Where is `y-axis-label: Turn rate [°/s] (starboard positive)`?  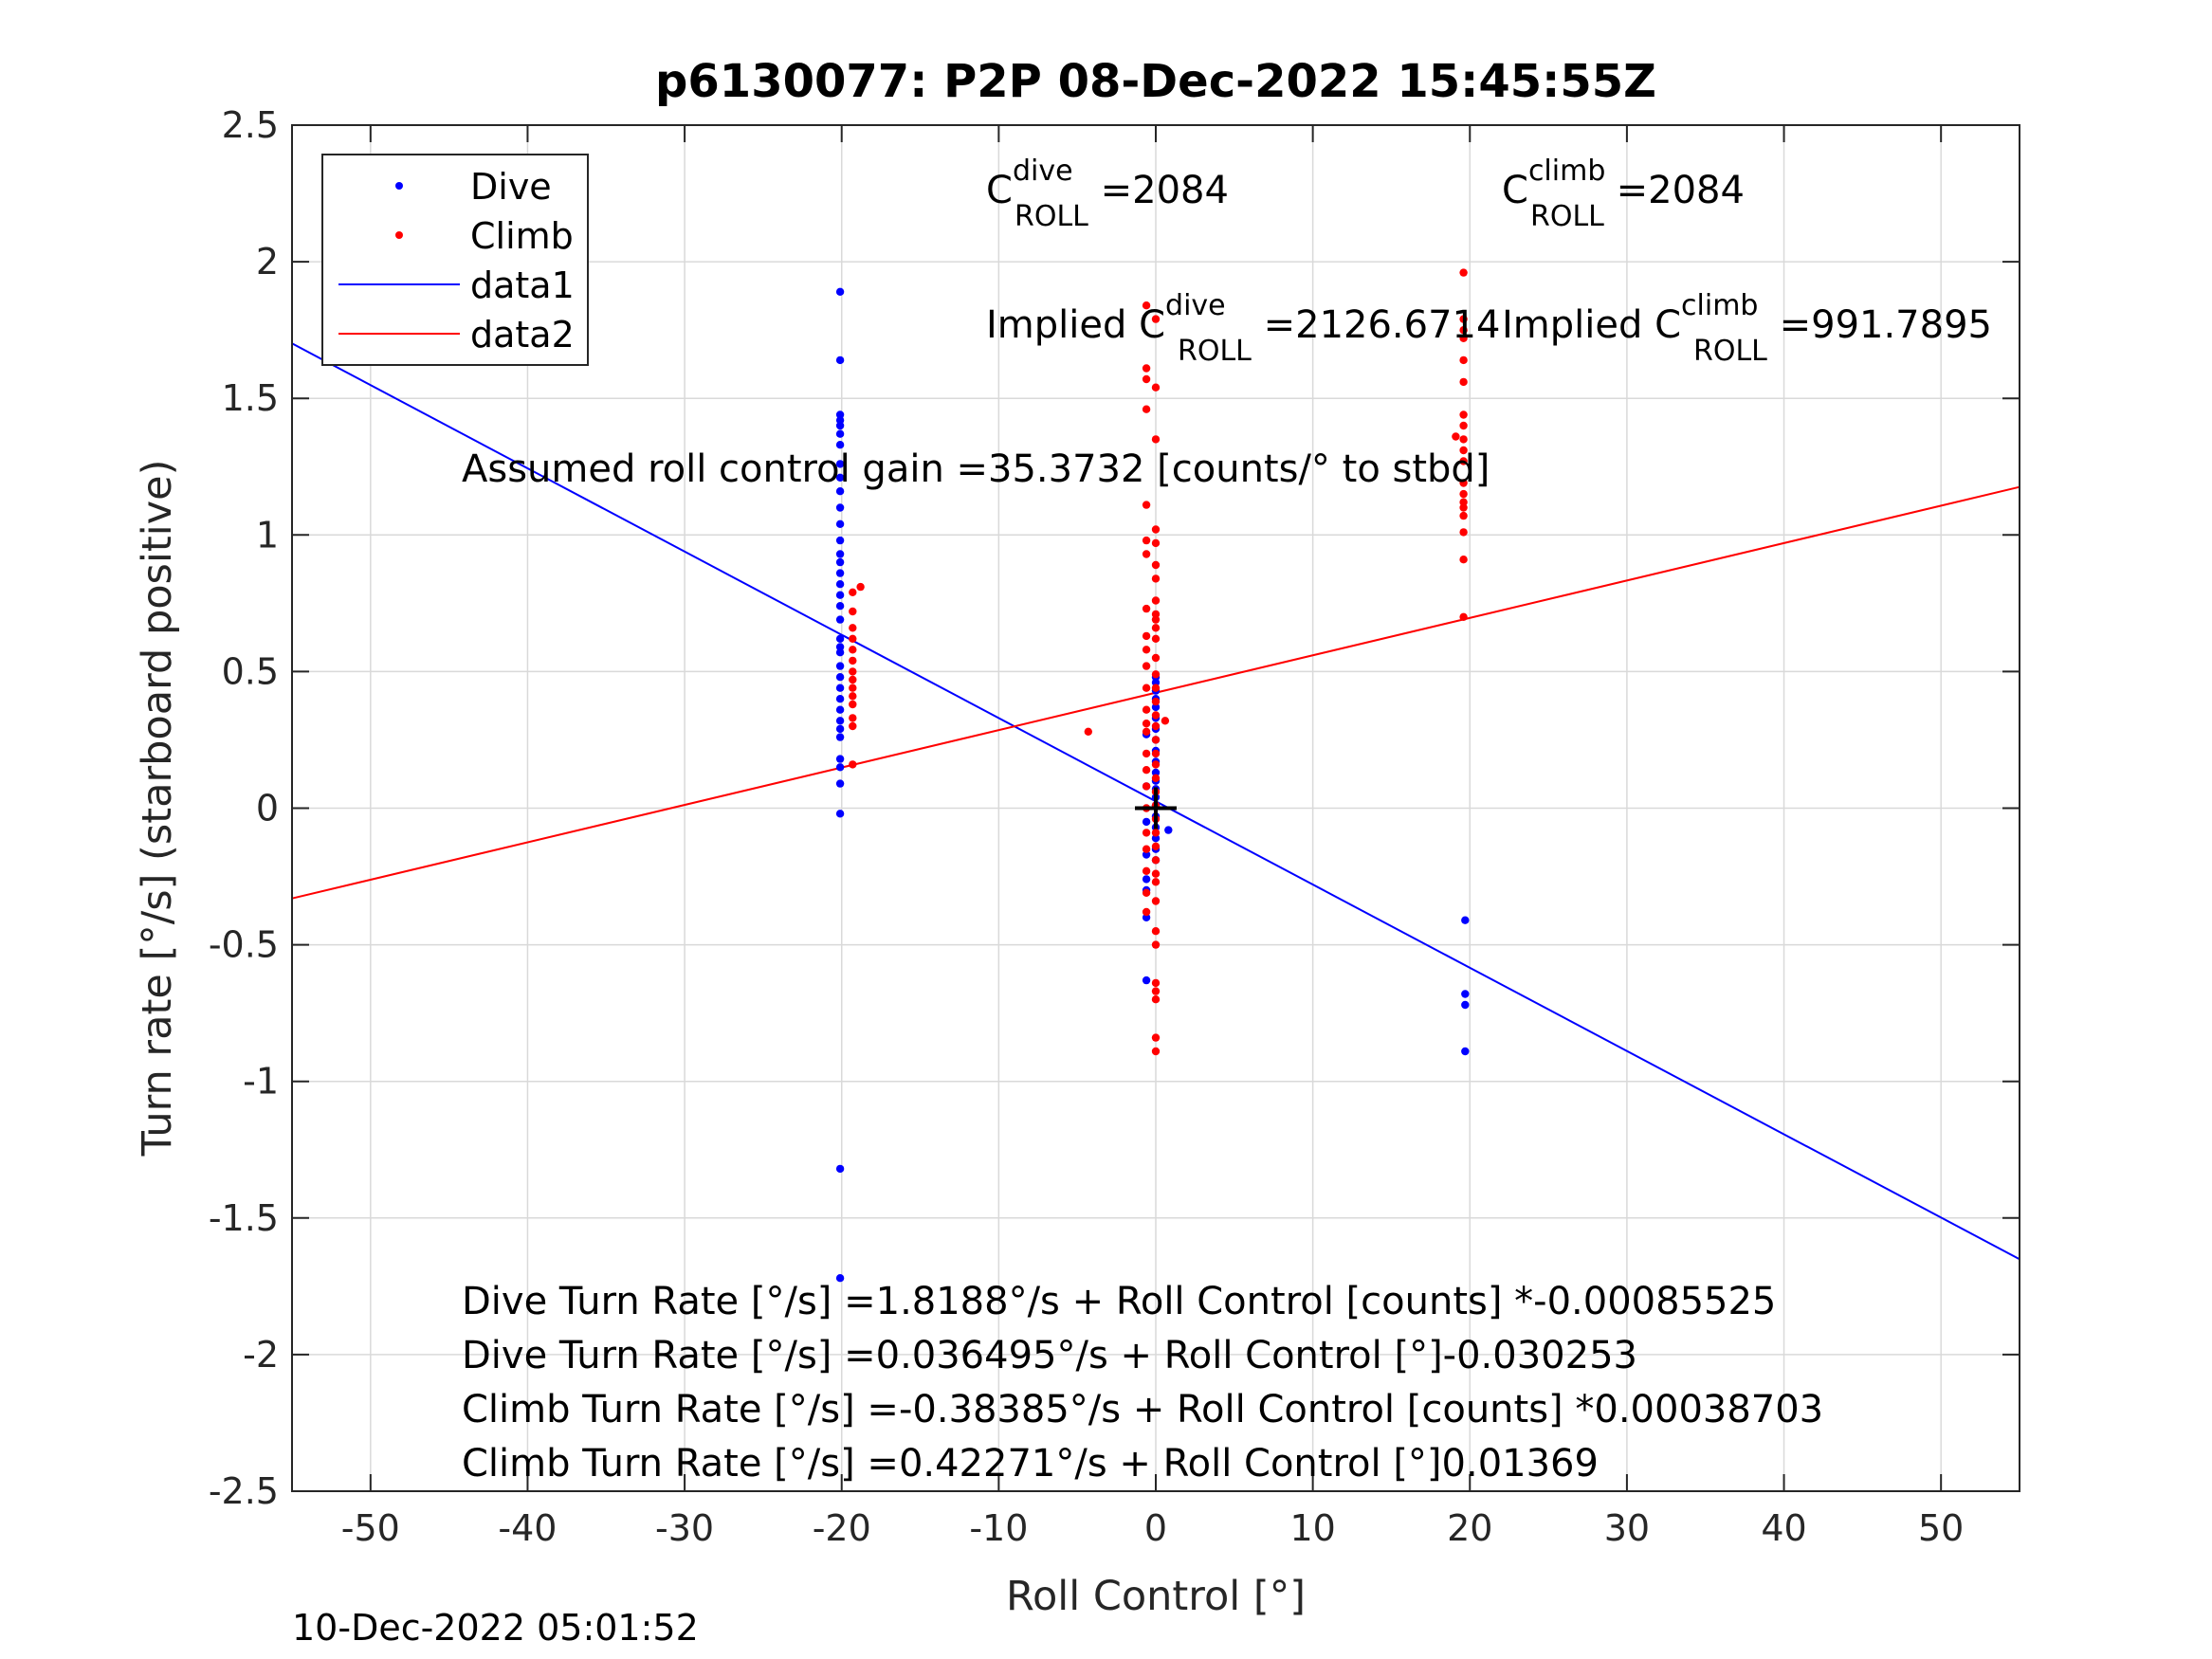 y-axis-label: Turn rate [°/s] (starboard positive) is located at coordinates (157, 809).